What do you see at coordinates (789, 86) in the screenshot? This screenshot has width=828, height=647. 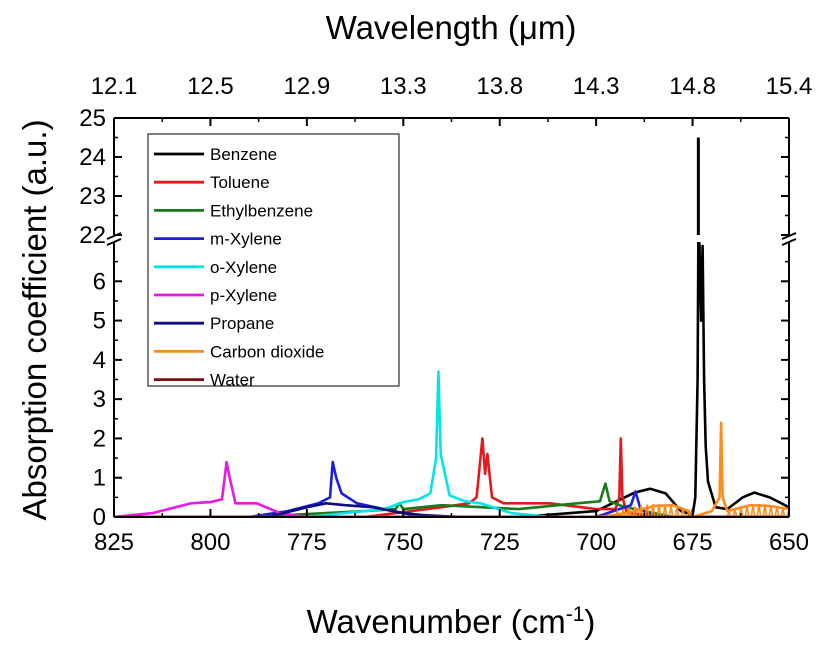 I see `x2-tick-label: 15.4` at bounding box center [789, 86].